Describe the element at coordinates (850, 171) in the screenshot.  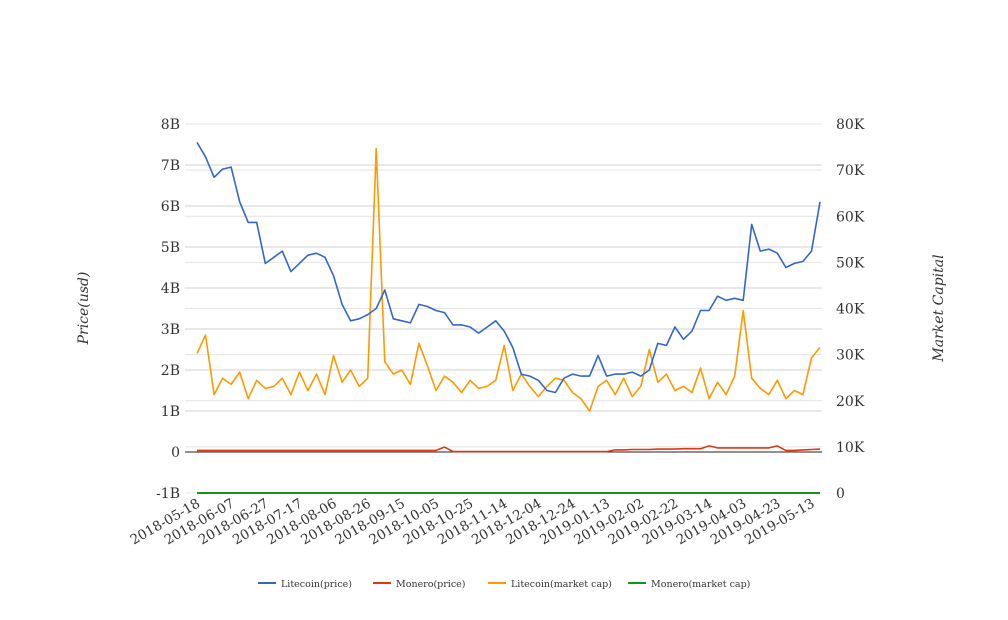
I see `y2-tick-label: 70K` at that location.